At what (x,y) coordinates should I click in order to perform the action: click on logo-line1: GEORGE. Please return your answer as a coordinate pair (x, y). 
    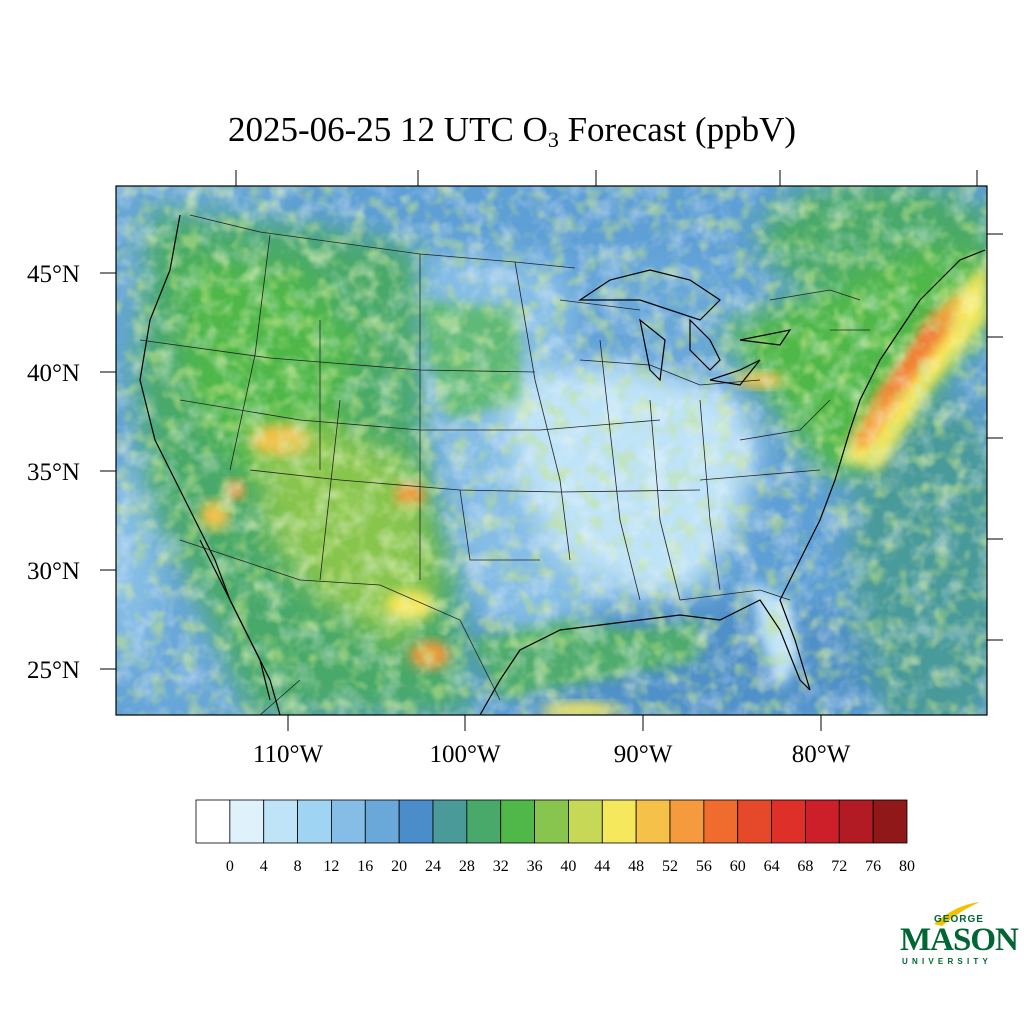
    Looking at the image, I should click on (959, 919).